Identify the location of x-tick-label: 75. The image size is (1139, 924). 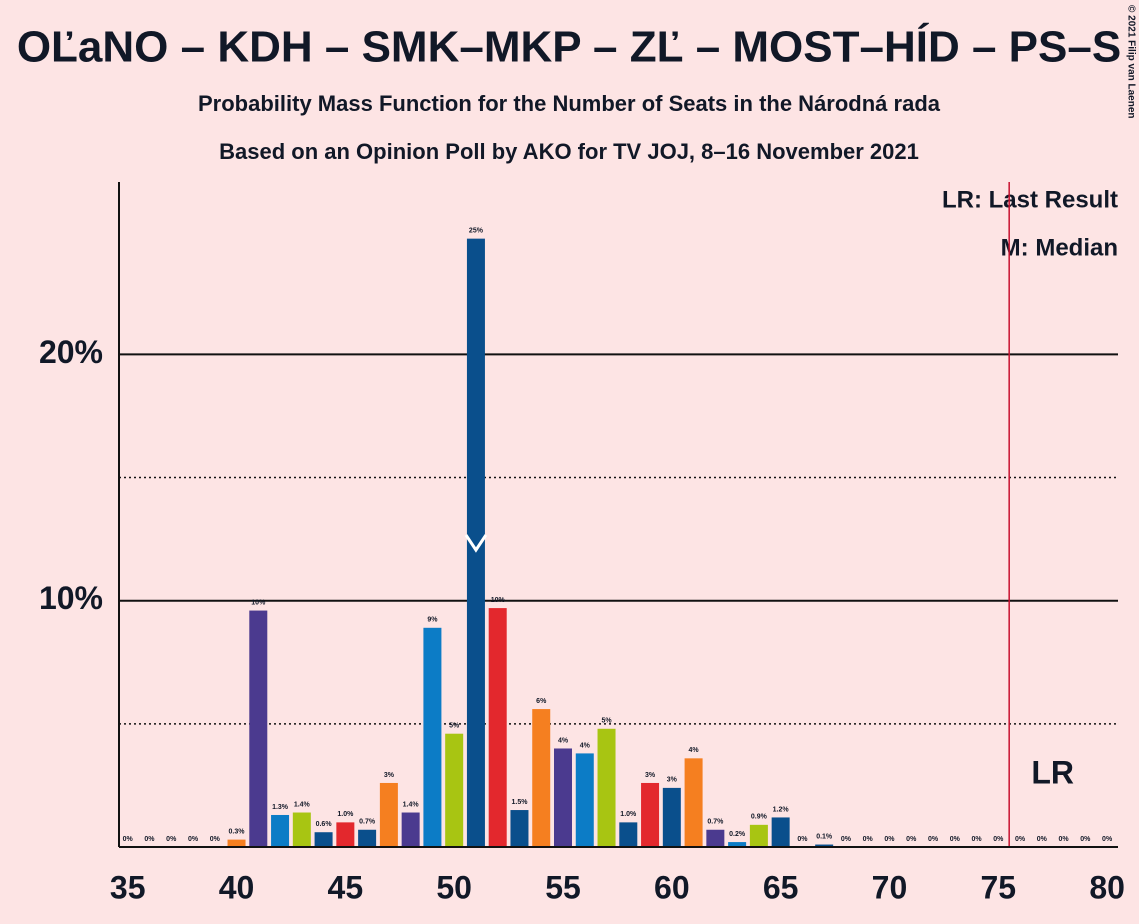
(998, 887).